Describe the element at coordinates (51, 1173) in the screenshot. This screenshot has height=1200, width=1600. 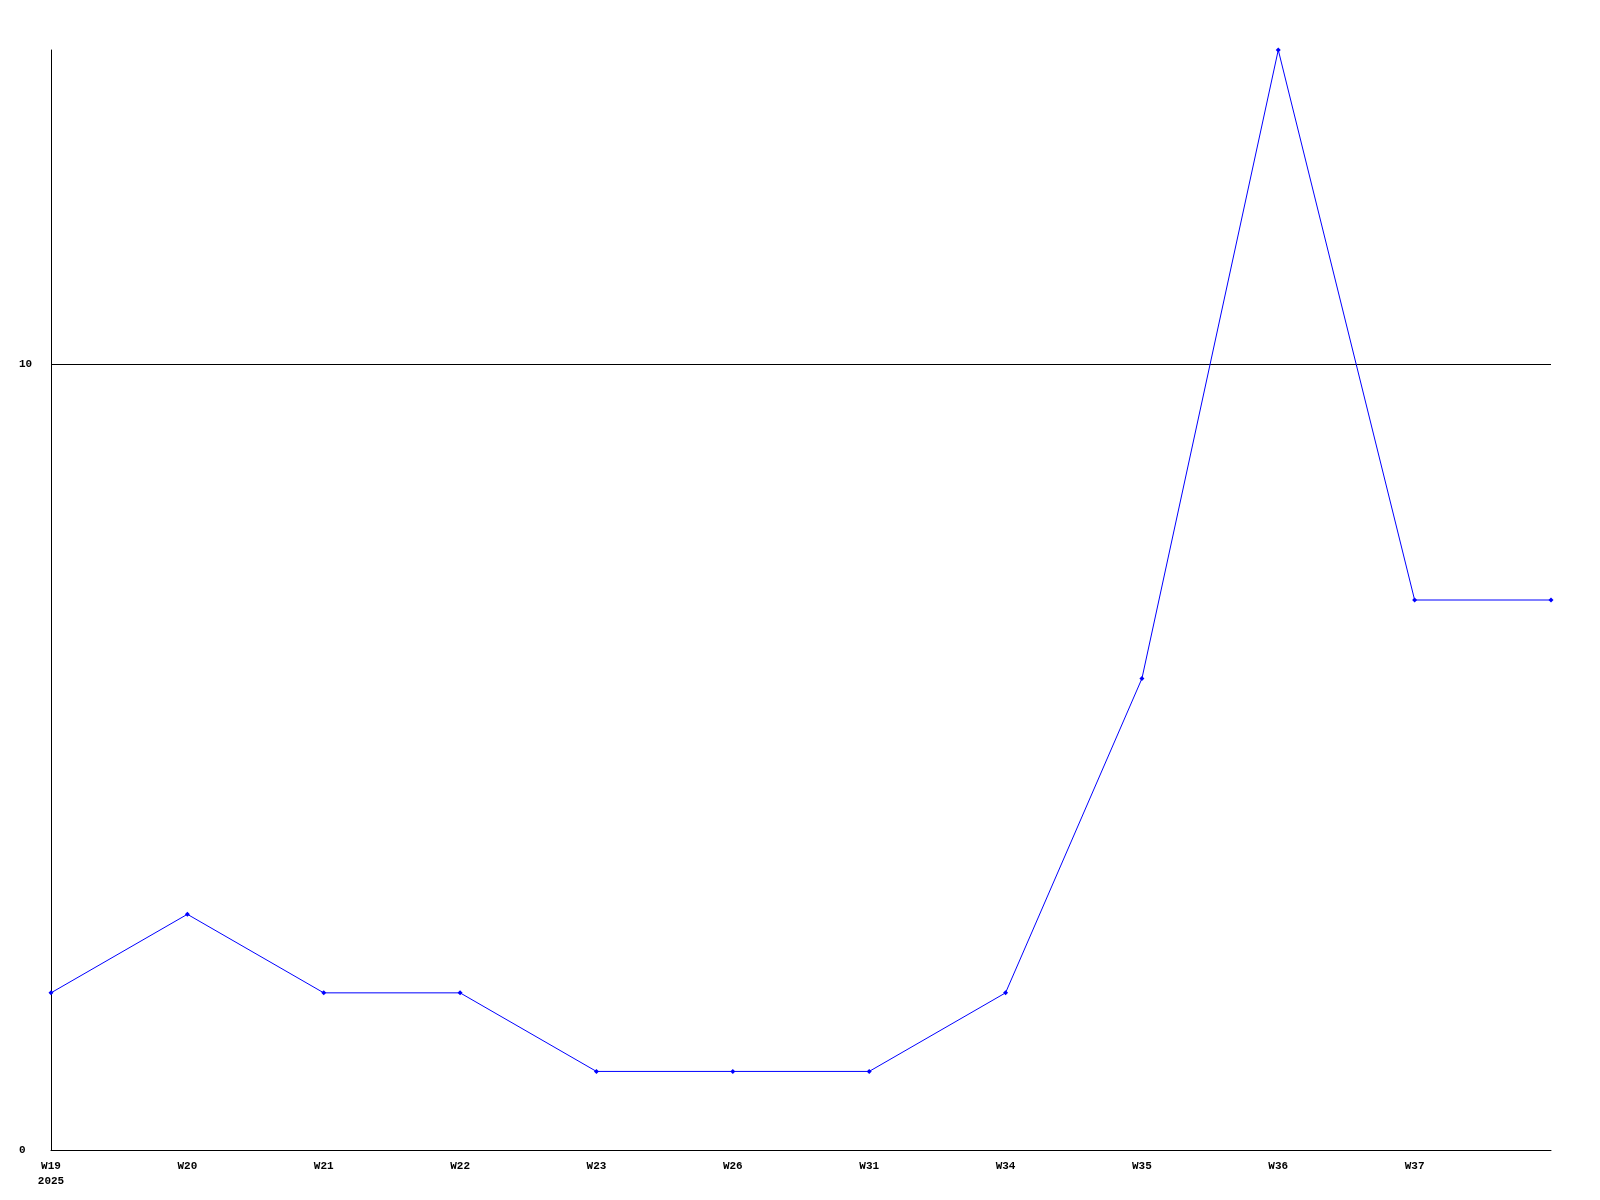
I see `x-tick-label: W19 2025` at that location.